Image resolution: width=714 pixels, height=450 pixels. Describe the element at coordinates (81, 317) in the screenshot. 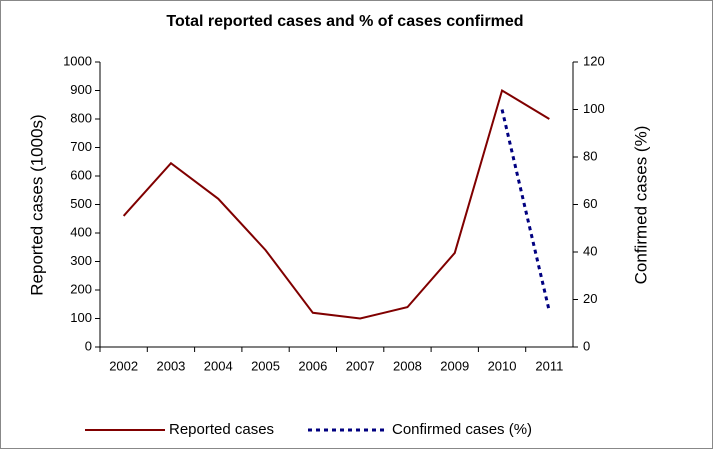

I see `y-tick-label: 100` at that location.